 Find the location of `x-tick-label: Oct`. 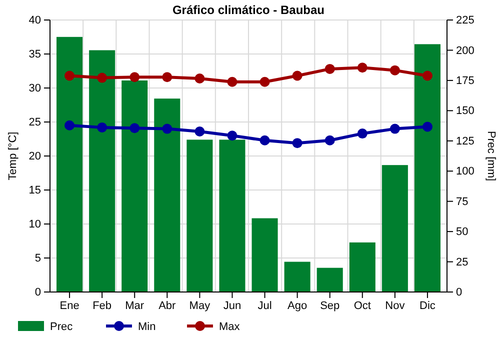

x-tick-label: Oct is located at coordinates (362, 306).